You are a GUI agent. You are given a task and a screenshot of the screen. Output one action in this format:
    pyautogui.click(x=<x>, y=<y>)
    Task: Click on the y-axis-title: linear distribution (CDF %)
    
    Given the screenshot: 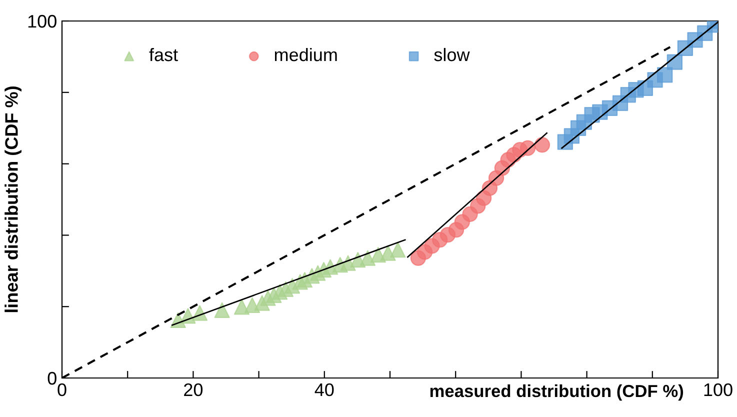 What is the action you would take?
    pyautogui.click(x=13, y=199)
    